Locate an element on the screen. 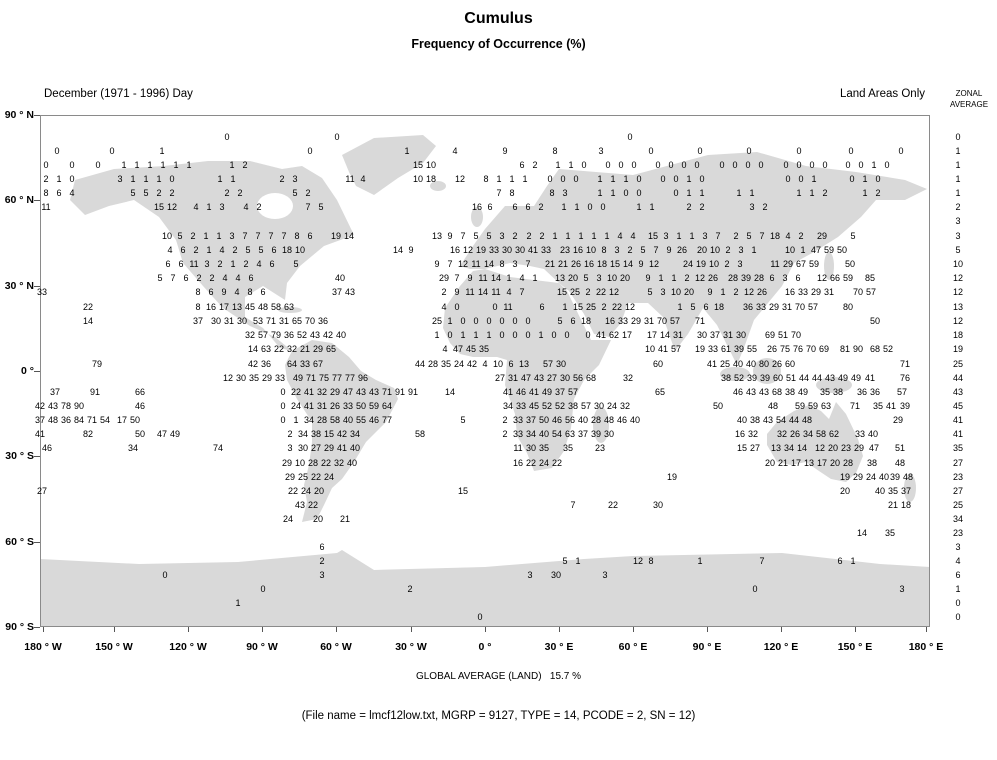  grid-value: 44 is located at coordinates (420, 364).